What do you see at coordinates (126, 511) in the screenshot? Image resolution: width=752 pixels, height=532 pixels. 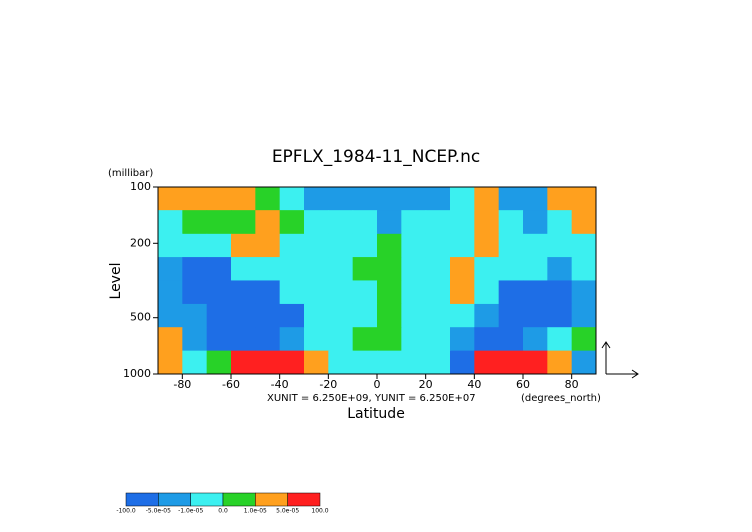 I see `colorbar-label: -100.0` at bounding box center [126, 511].